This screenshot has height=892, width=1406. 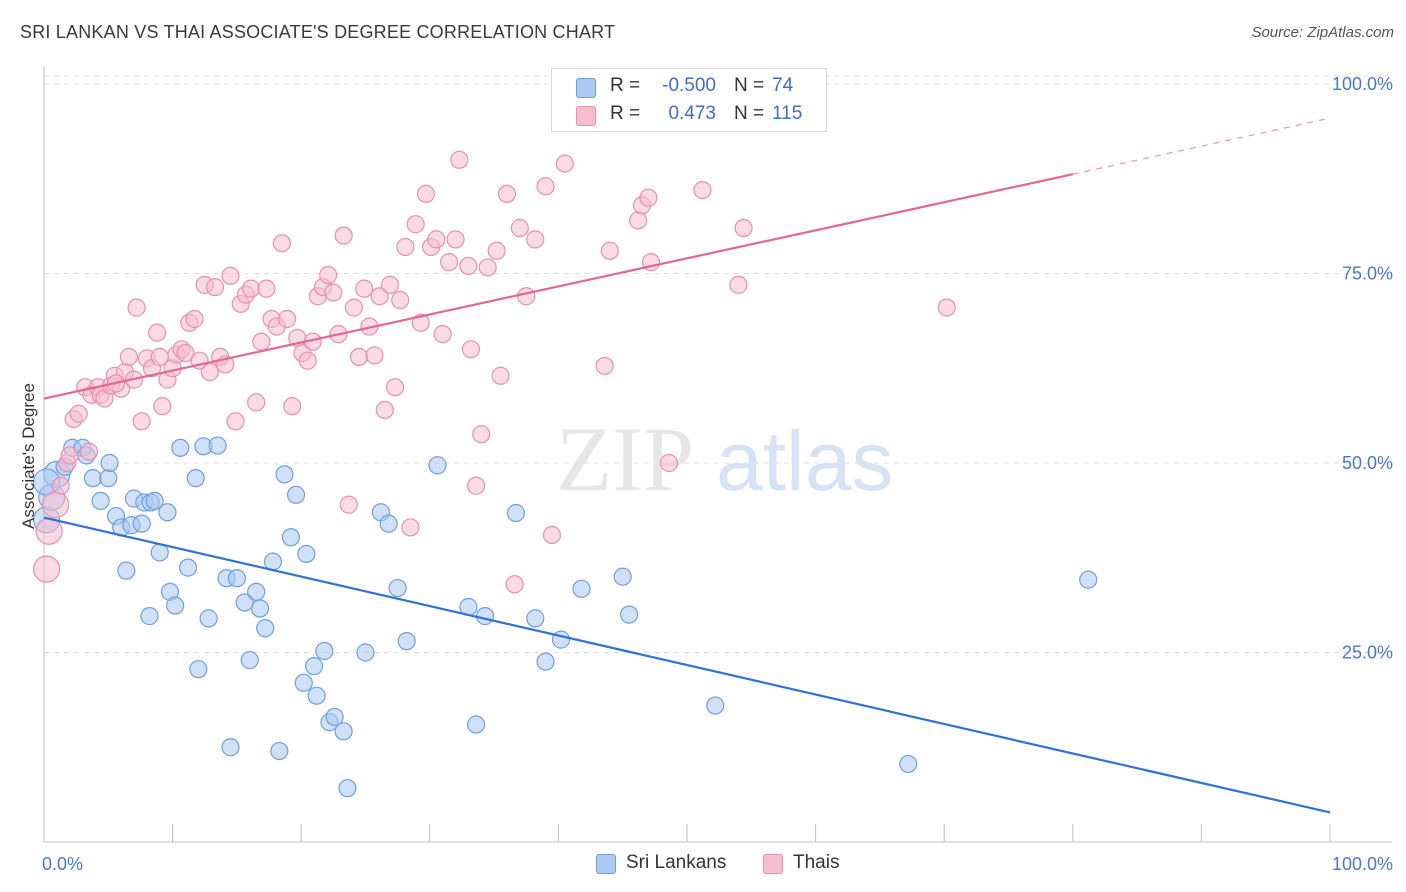 What do you see at coordinates (724, 459) in the screenshot?
I see `watermark: ZIP atlas` at bounding box center [724, 459].